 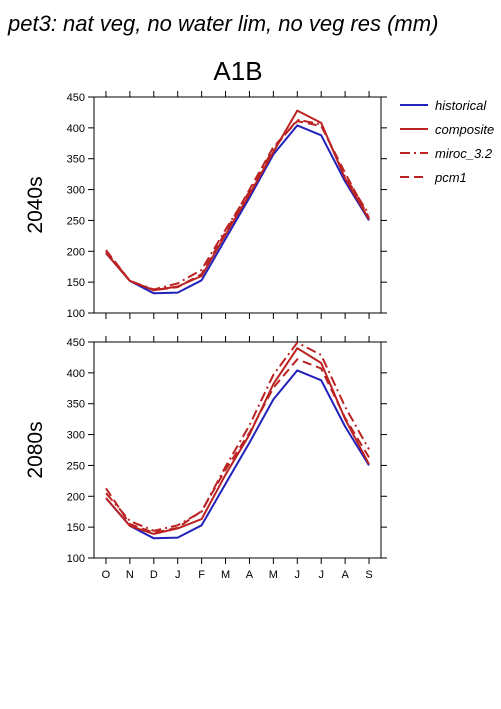 I want to click on y-tick-label-2040s-100: 100, so click(x=76, y=314).